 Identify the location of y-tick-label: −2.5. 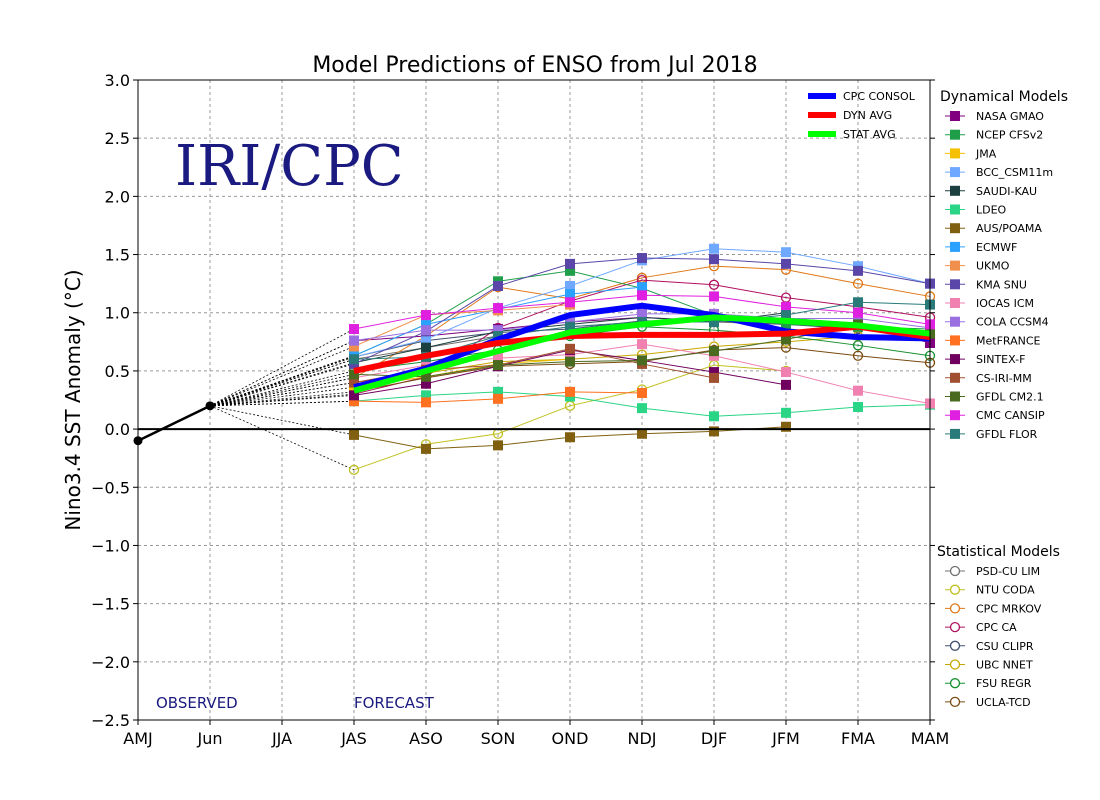
(110, 720).